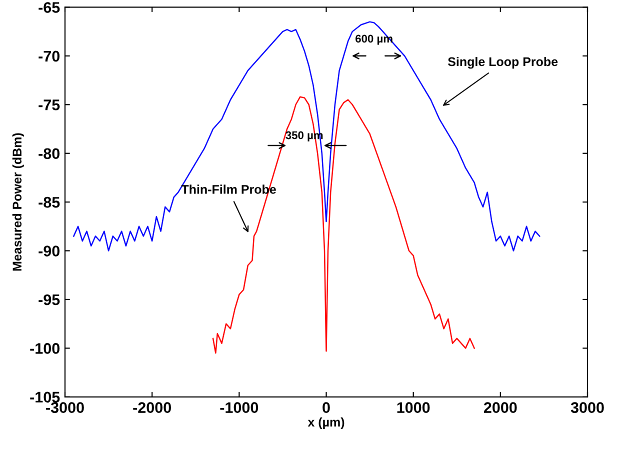  Describe the element at coordinates (65, 408) in the screenshot. I see `x-tick-label: -3000` at that location.